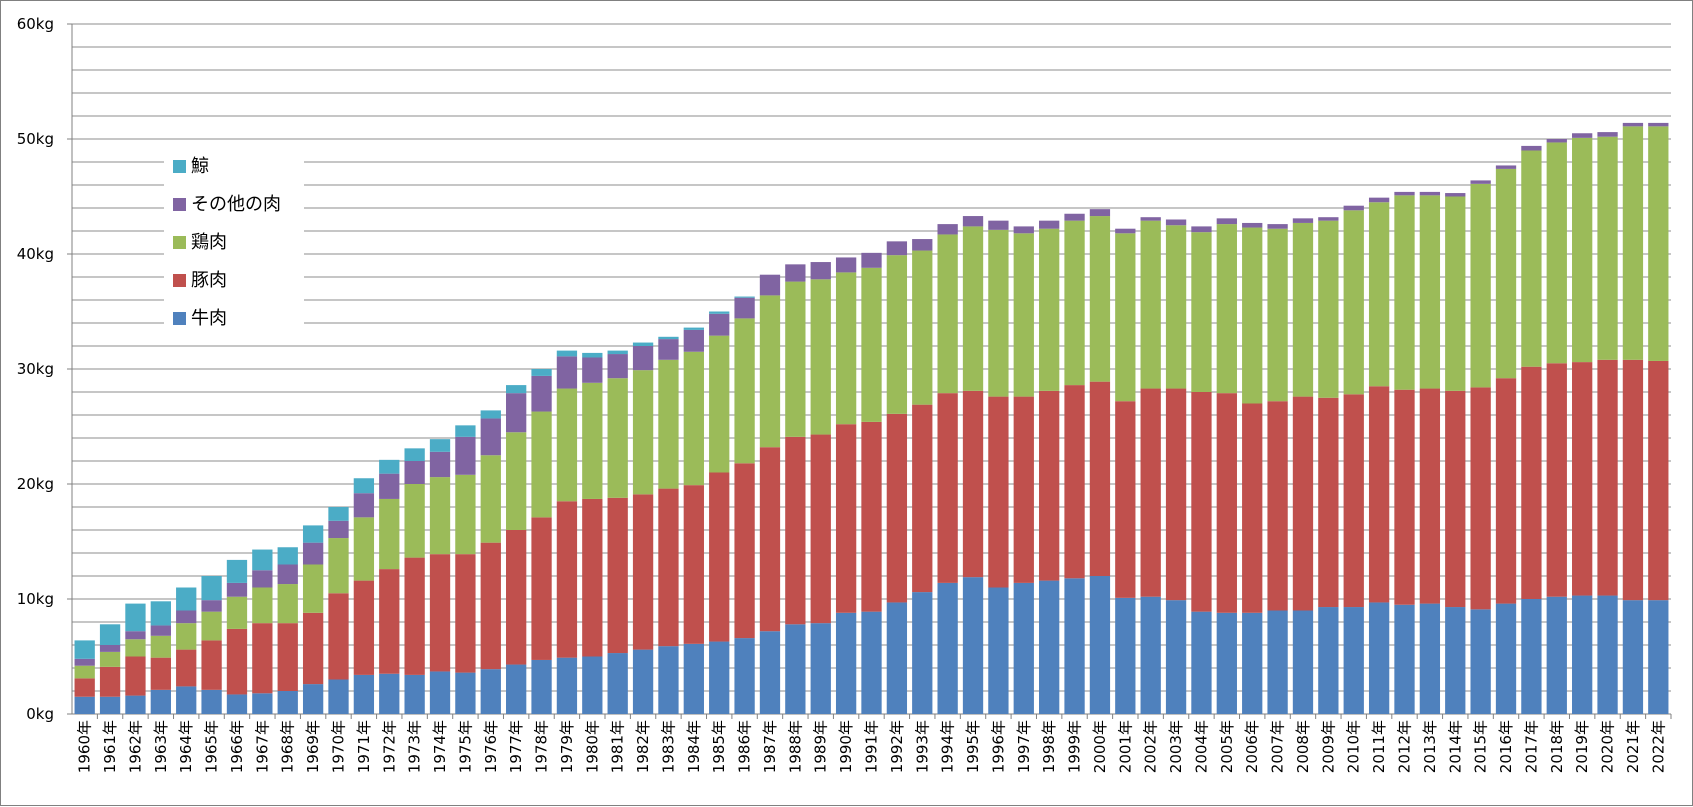 This screenshot has width=1693, height=807. Describe the element at coordinates (465, 746) in the screenshot. I see `x-tick-label: 1975年` at that location.